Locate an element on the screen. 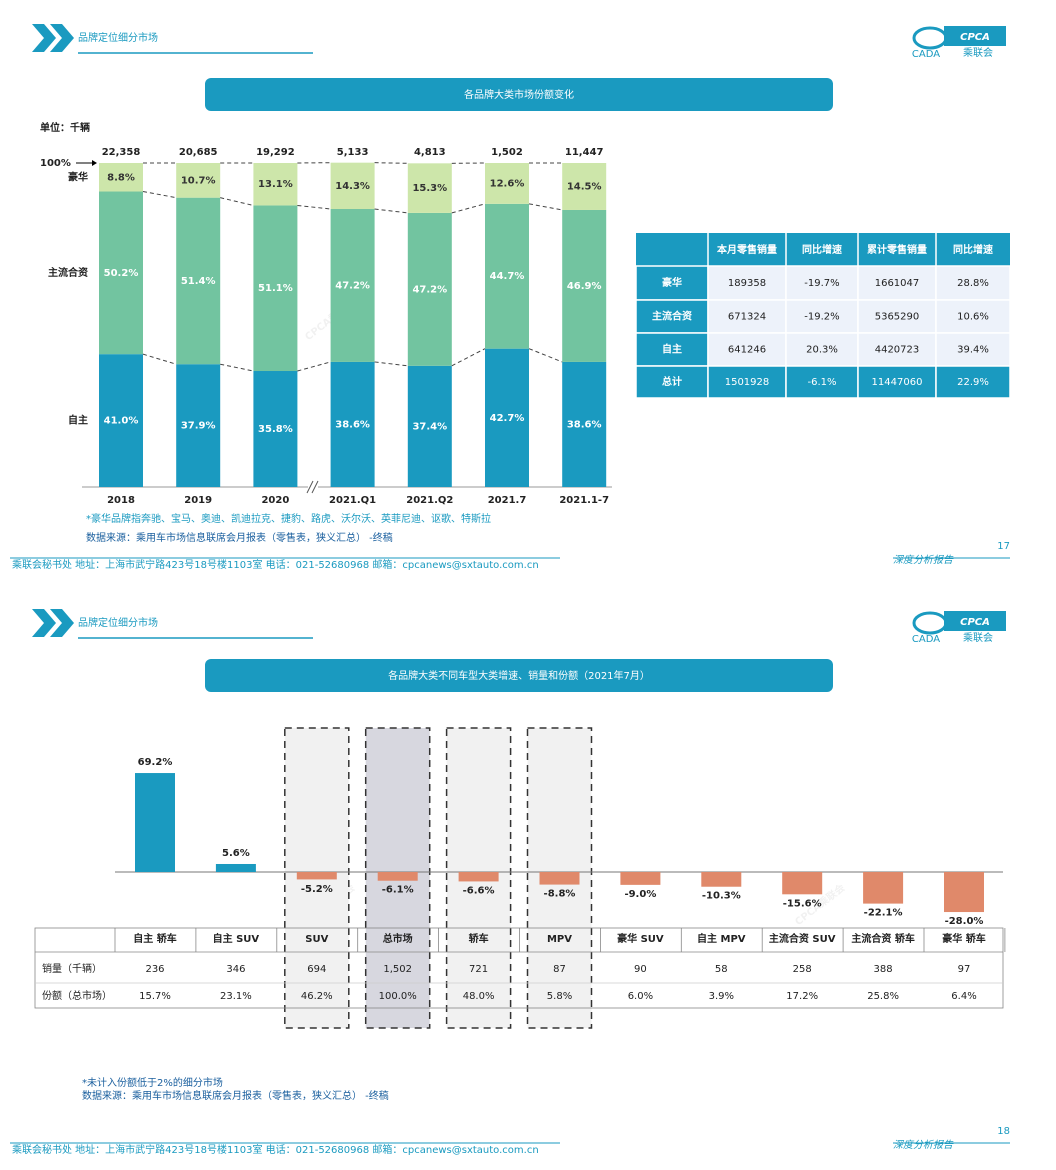 The image size is (1056, 1170). table-cell-text: 自主 is located at coordinates (672, 349).